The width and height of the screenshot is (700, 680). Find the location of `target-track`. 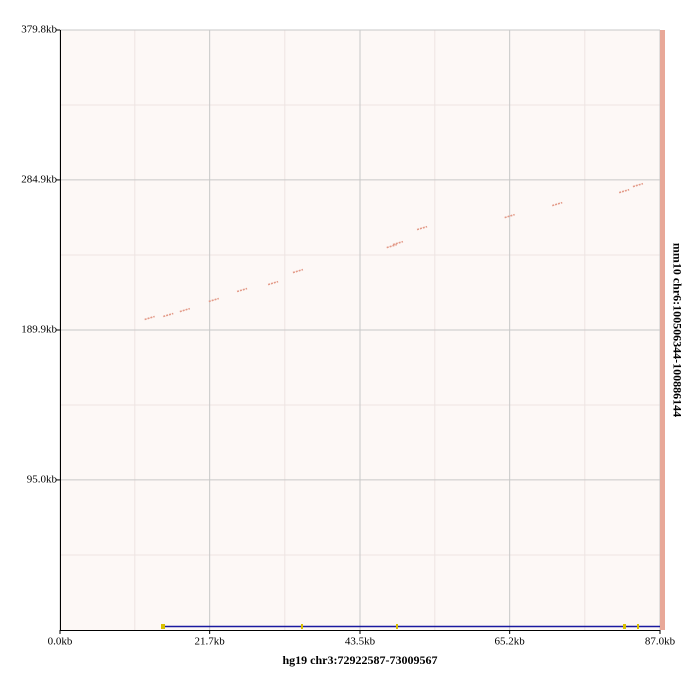

target-track is located at coordinates (662, 330).